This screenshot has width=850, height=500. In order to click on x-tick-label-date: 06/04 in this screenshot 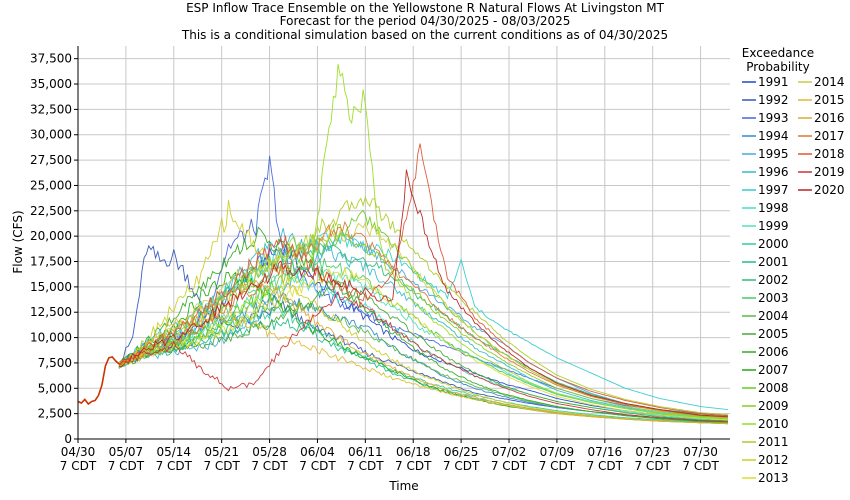, I will do `click(317, 452)`.